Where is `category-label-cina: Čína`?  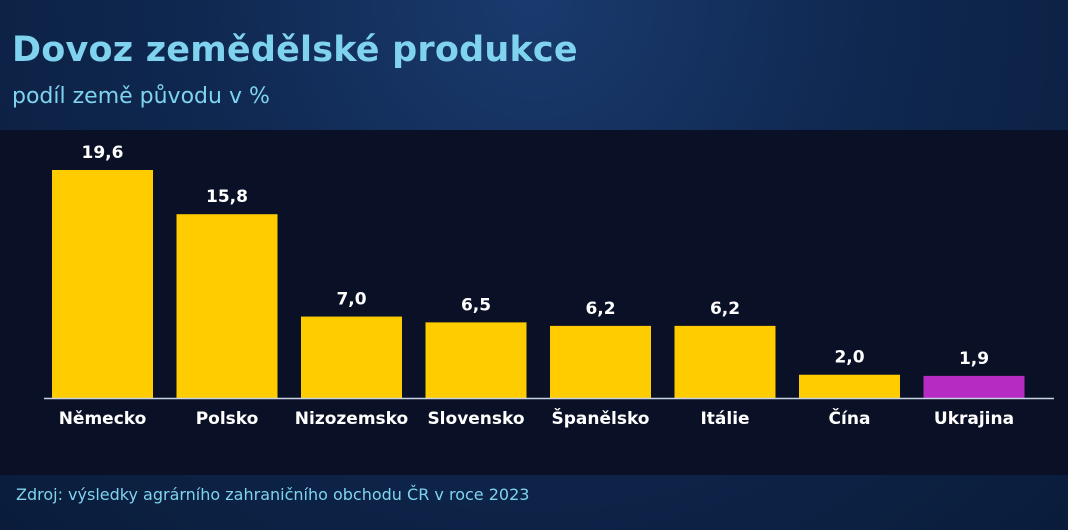
category-label-cina: Čína is located at coordinates (850, 418).